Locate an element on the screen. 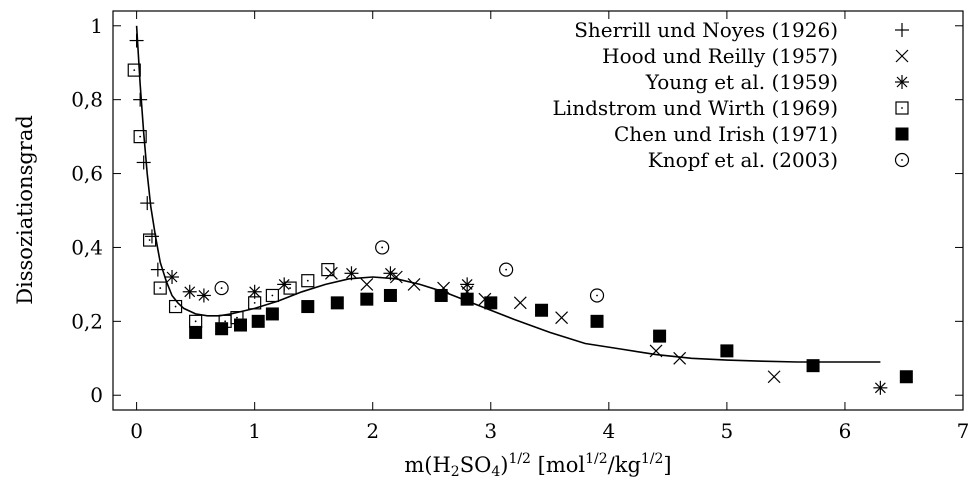 The height and width of the screenshot is (484, 974). legend-marker-plus is located at coordinates (902, 30).